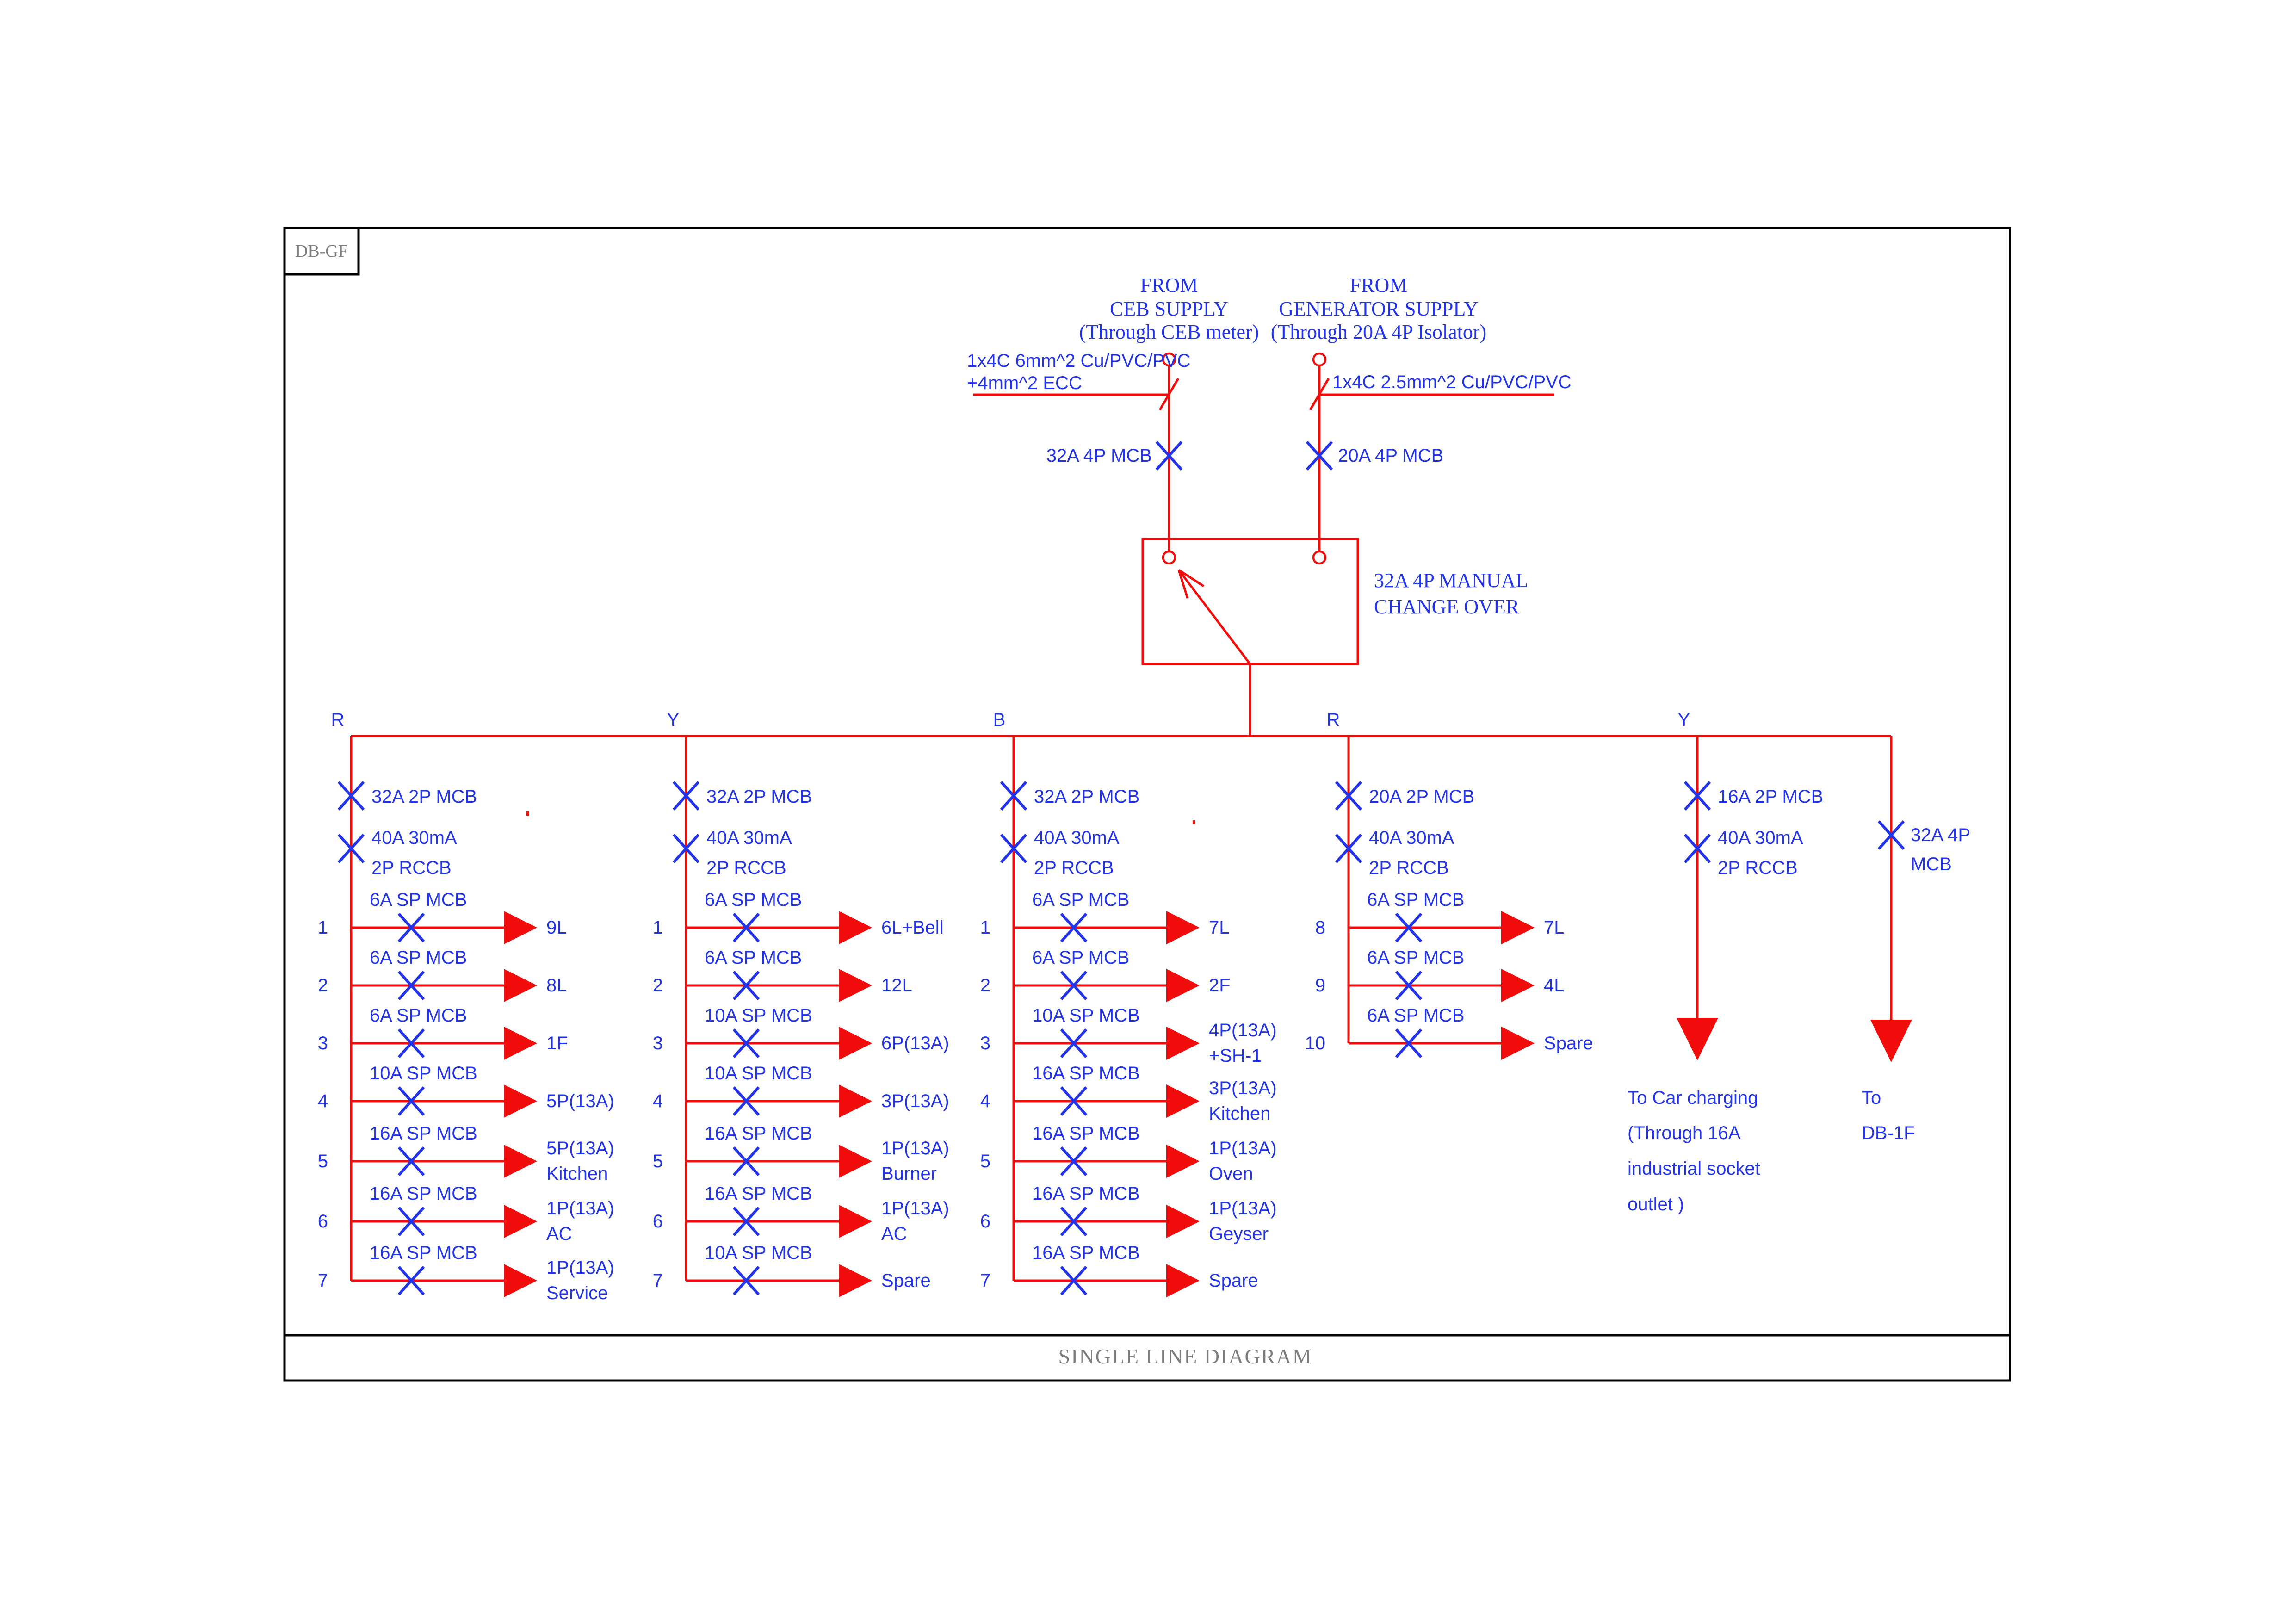 This screenshot has height=1623, width=2296. I want to click on circuit-label: 9L, so click(557, 927).